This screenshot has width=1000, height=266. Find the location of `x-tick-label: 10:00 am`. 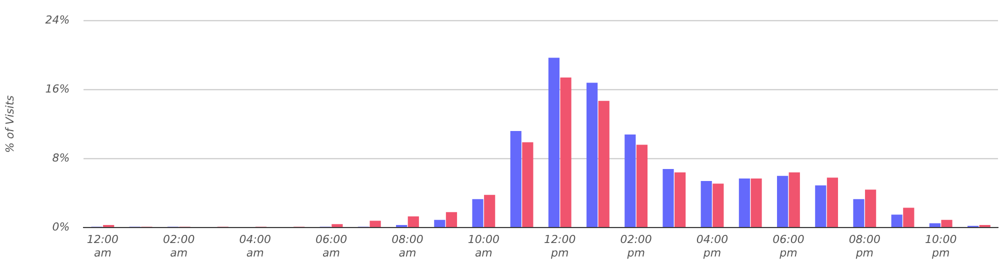

x-tick-label: 10:00 am is located at coordinates (484, 246).